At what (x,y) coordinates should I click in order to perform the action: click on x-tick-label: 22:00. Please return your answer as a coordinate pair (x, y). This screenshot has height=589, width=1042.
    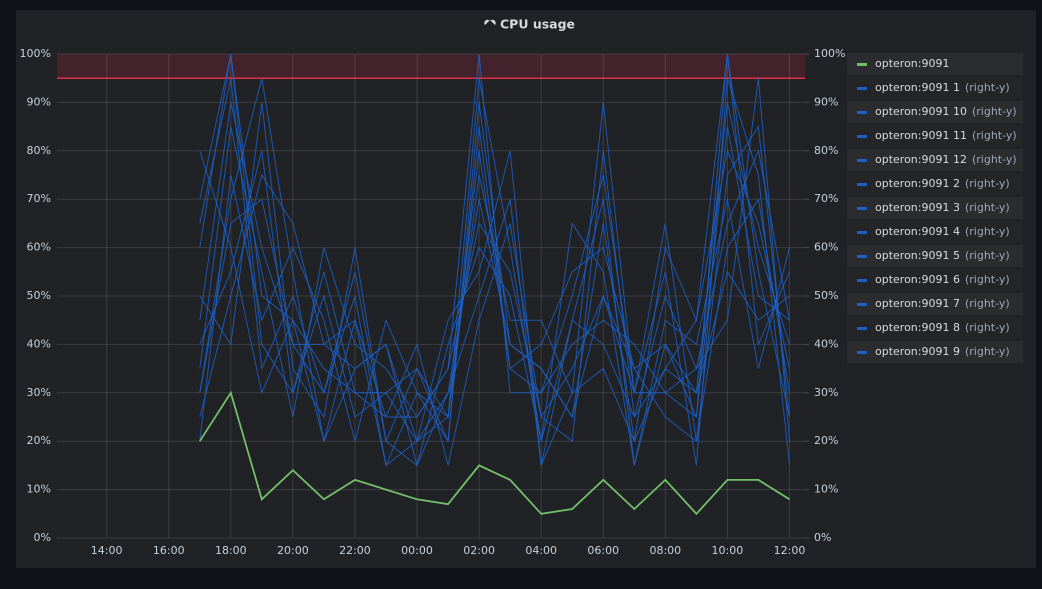
    Looking at the image, I should click on (355, 550).